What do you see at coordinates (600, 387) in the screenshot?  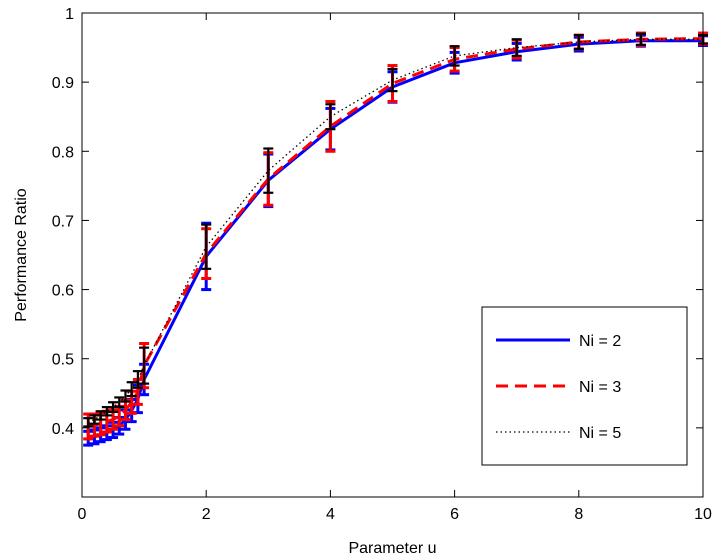 I see `legend-label: Ni = 3` at bounding box center [600, 387].